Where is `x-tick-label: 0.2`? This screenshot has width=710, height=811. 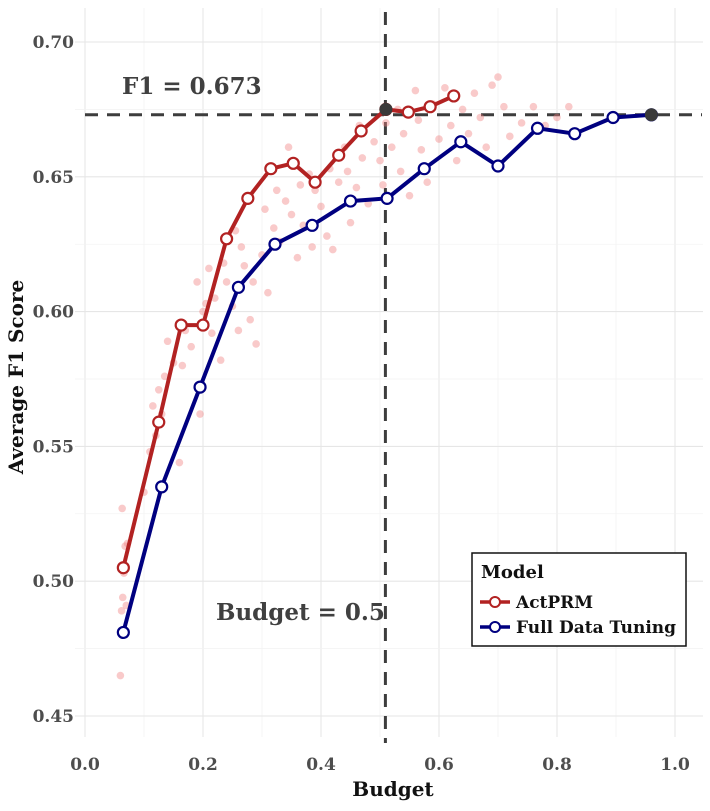
x-tick-label: 0.2 is located at coordinates (203, 765).